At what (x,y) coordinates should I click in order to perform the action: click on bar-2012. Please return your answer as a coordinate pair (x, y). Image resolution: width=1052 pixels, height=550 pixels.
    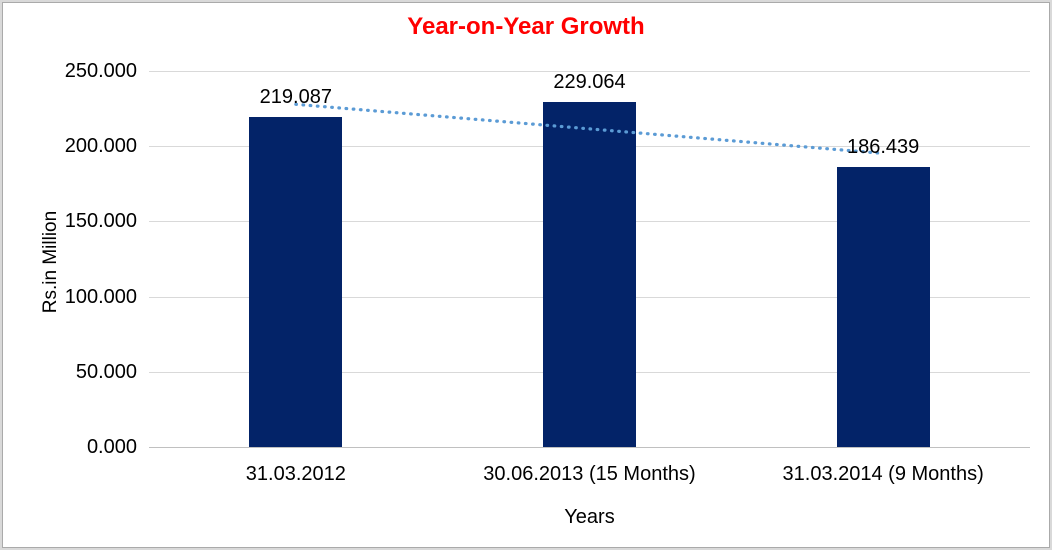
    Looking at the image, I should click on (296, 282).